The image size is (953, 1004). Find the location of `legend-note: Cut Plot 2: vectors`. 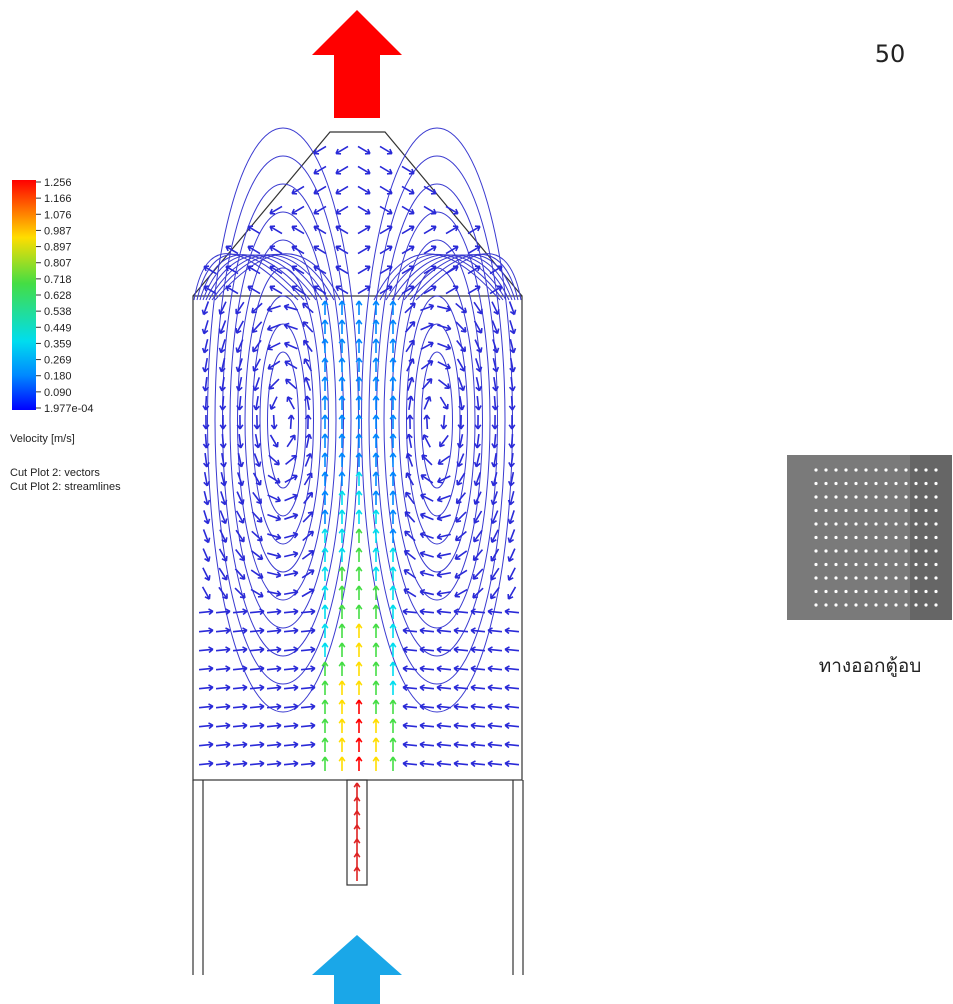

legend-note: Cut Plot 2: vectors is located at coordinates (55, 473).